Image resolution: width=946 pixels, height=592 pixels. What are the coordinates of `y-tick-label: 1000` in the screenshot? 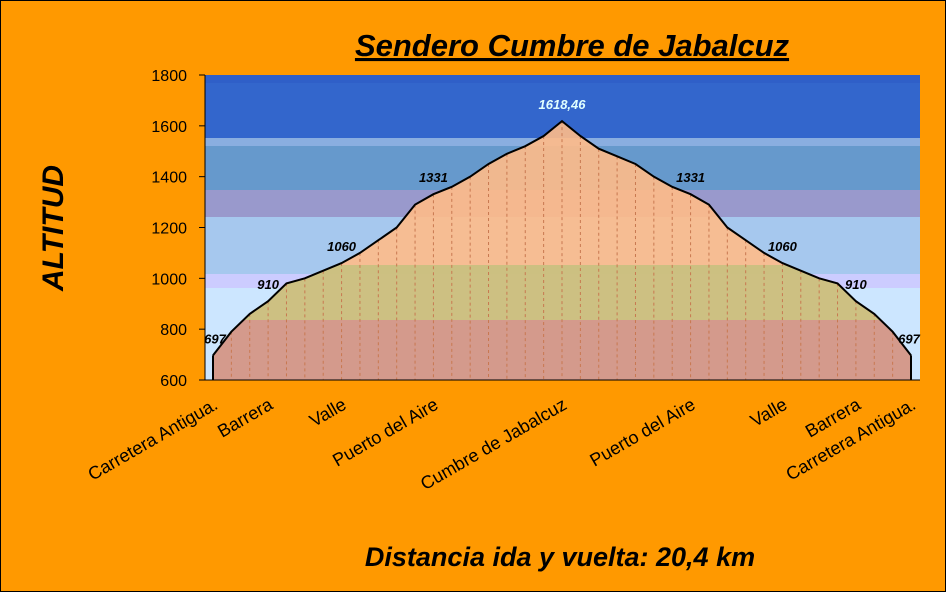 It's located at (169, 279).